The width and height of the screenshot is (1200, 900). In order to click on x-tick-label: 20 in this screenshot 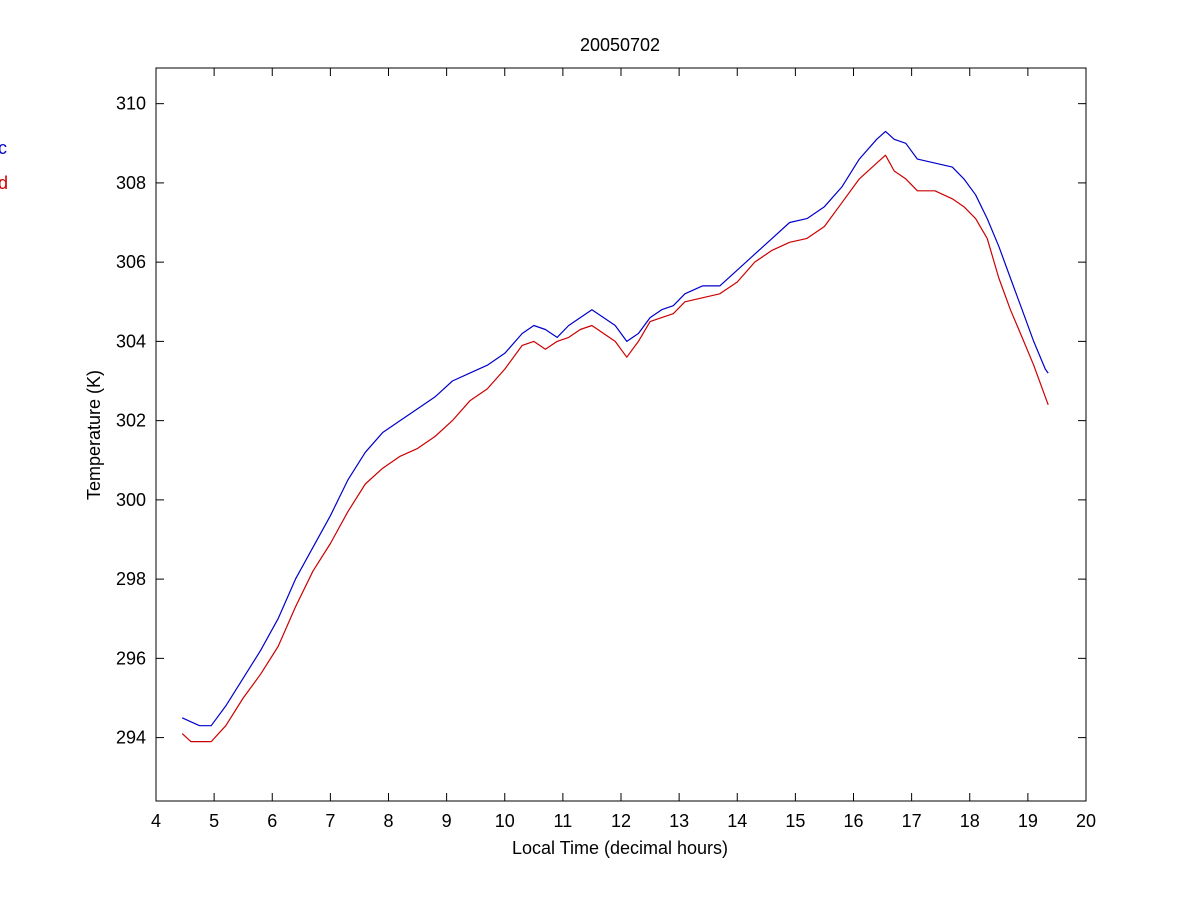, I will do `click(1086, 821)`.